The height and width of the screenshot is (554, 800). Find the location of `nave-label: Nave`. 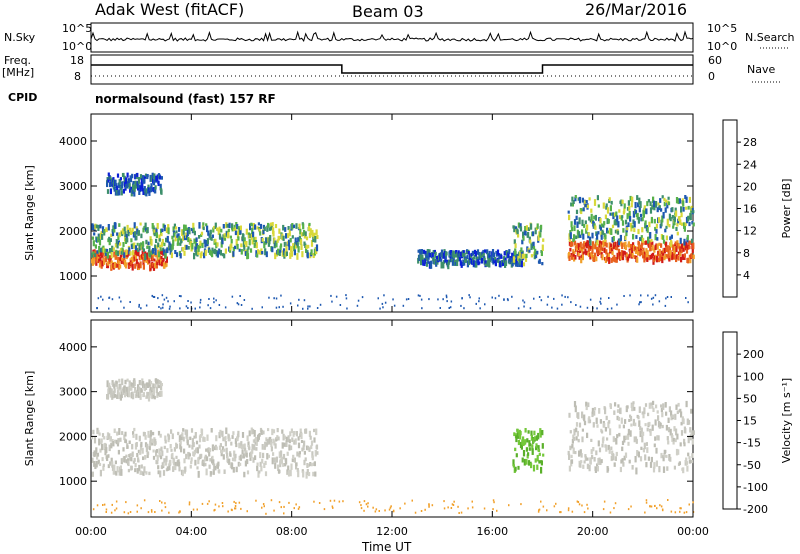

nave-label: Nave is located at coordinates (761, 69).